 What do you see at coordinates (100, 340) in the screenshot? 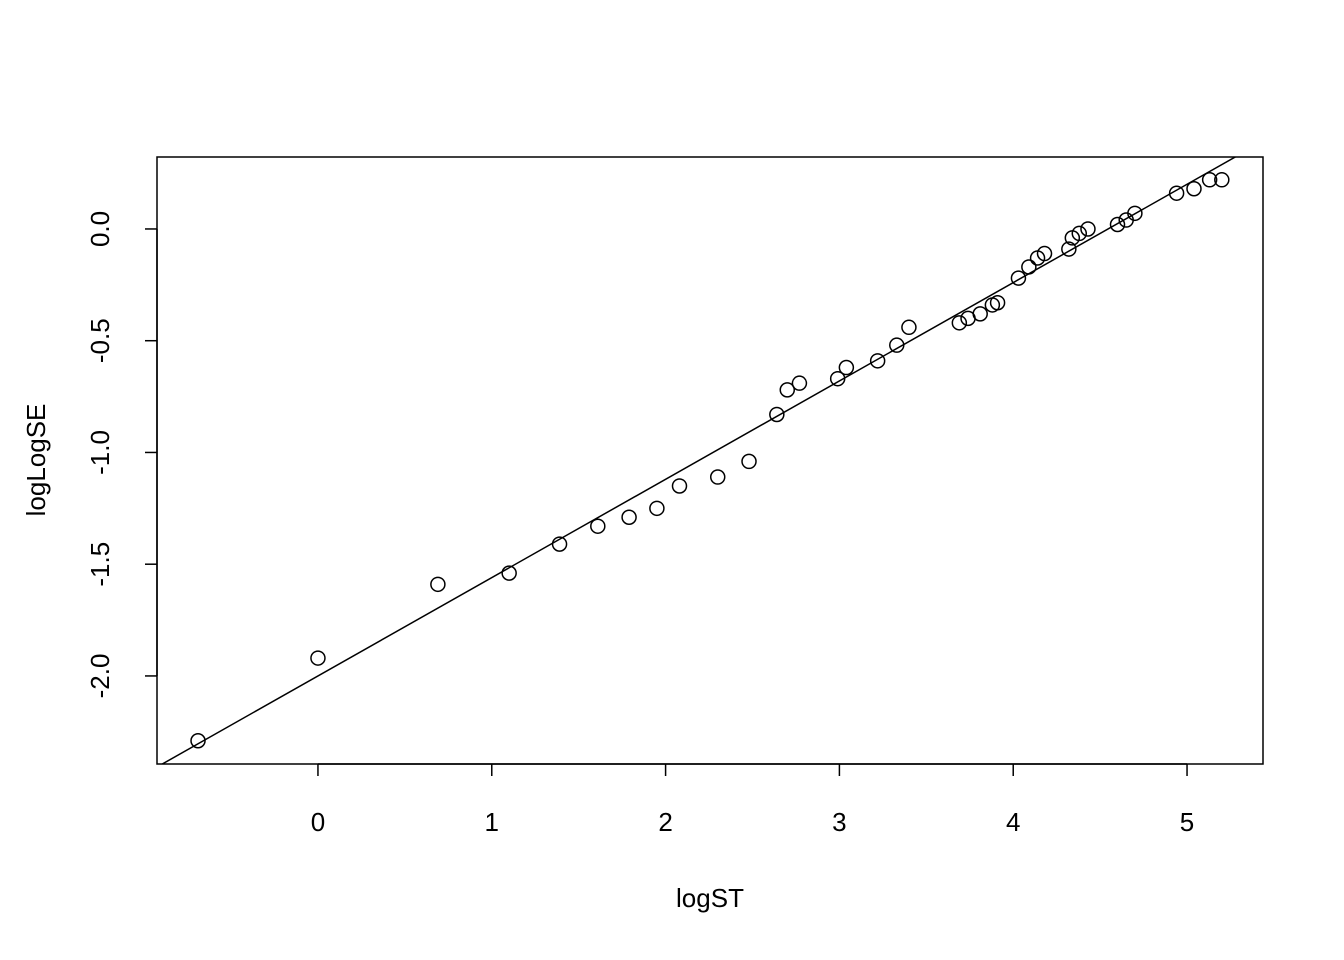
I see `y-tick-label: -0.5` at bounding box center [100, 340].